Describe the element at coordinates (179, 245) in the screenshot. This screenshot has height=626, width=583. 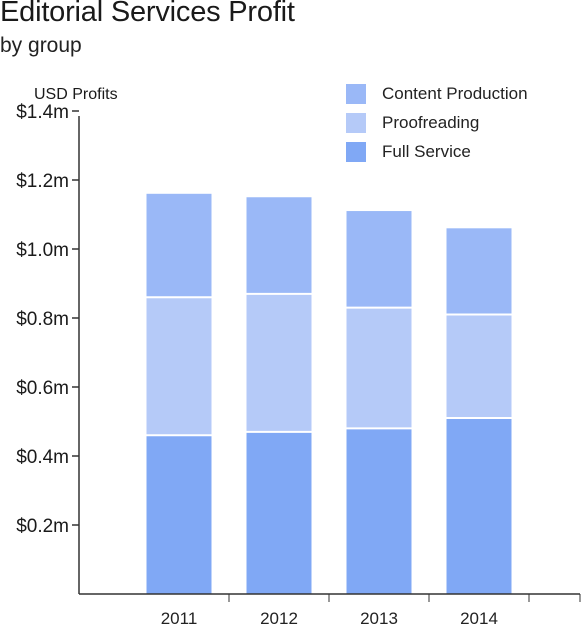
I see `bar-content-production-2011` at that location.